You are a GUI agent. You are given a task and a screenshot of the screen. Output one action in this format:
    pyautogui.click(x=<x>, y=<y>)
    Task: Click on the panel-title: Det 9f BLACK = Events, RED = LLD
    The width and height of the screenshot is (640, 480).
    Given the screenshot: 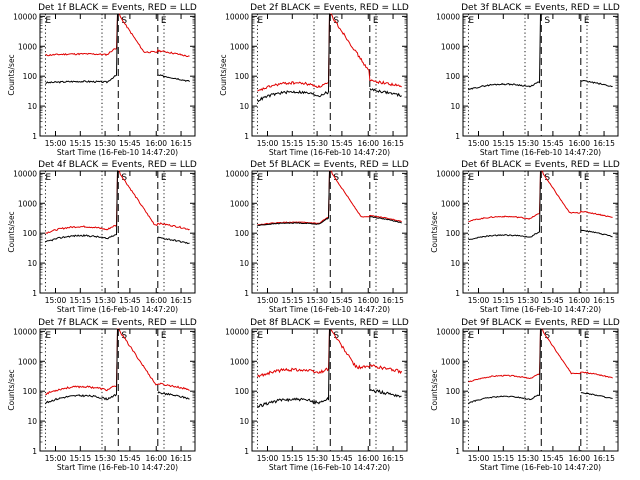 What is the action you would take?
    pyautogui.click(x=540, y=323)
    